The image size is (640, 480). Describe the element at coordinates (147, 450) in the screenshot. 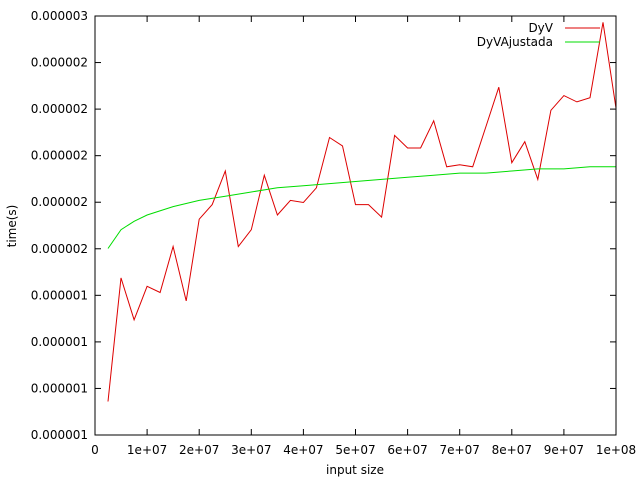

I see `x-tick-label: 1e+07` at that location.